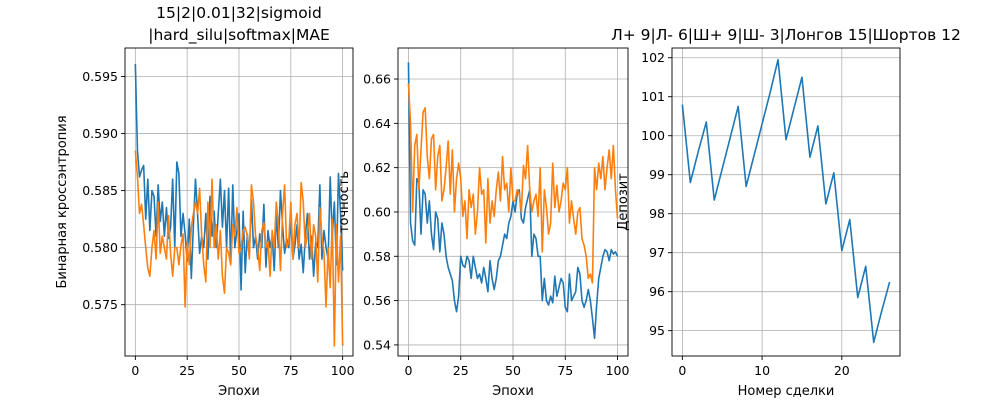 The image size is (1000, 400). I want to click on x-tick-label: 10, so click(762, 370).